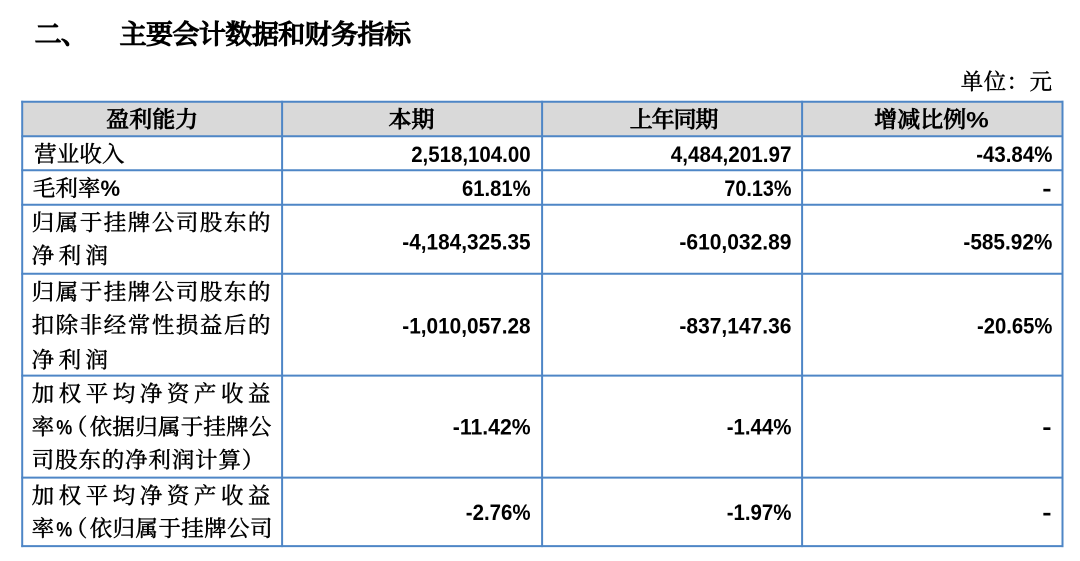  I want to click on svg-text: -4,184,325.35, so click(466, 241).